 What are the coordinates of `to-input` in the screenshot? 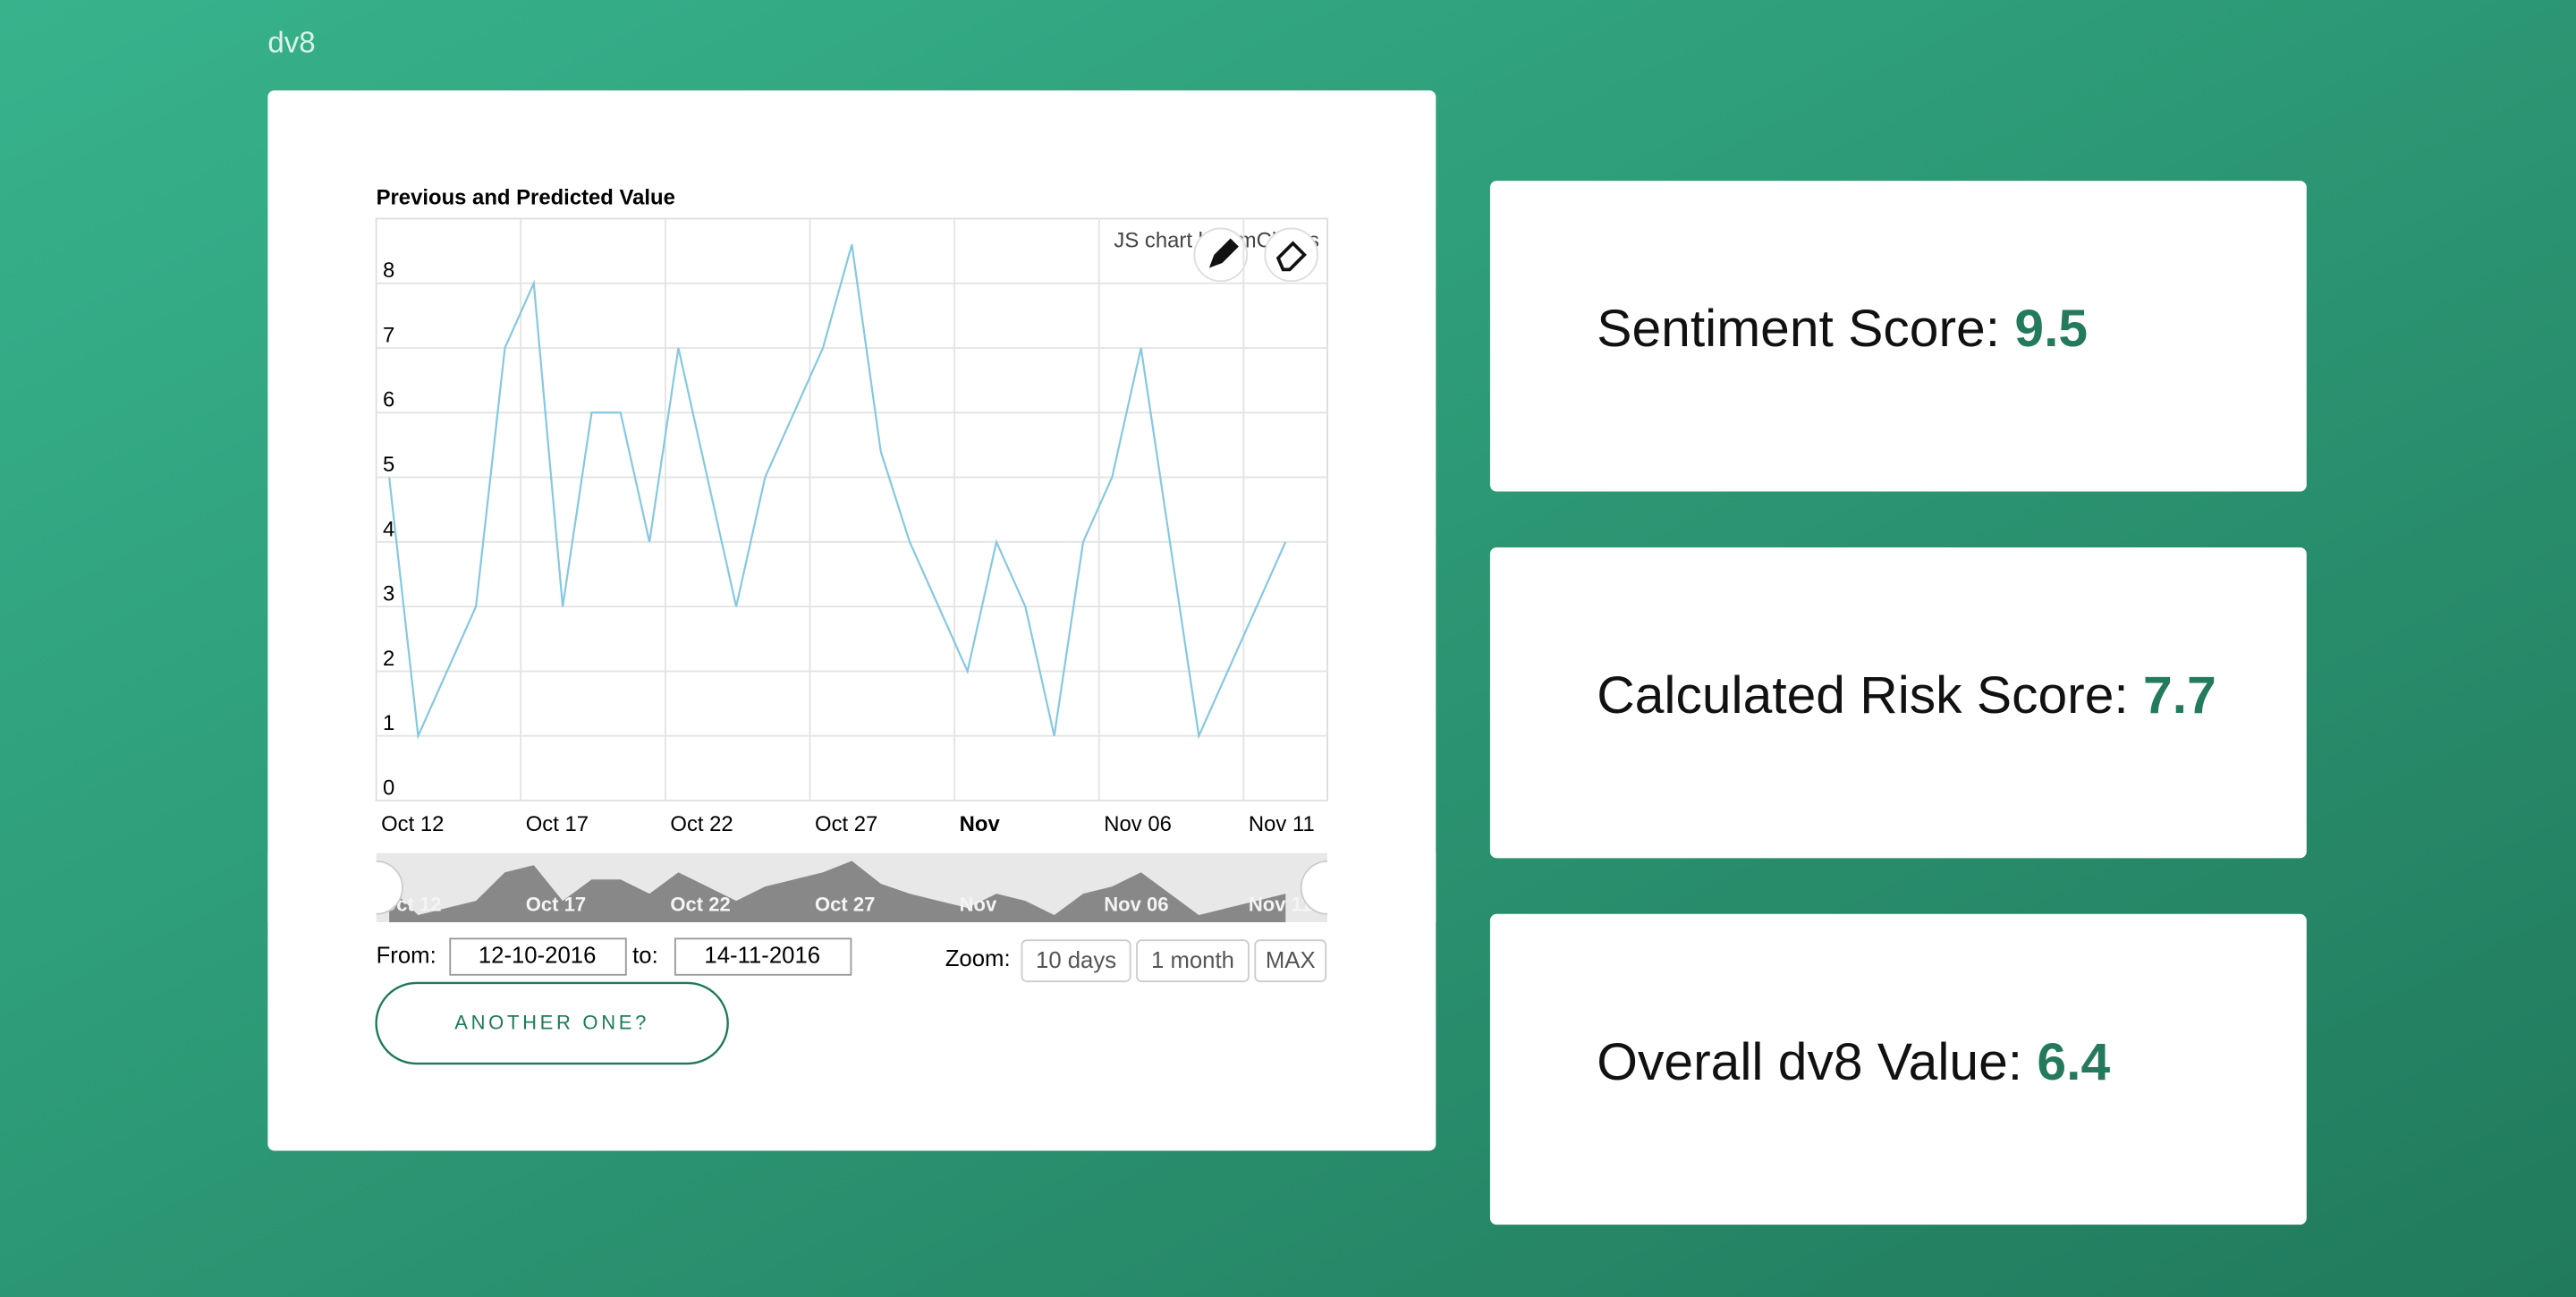 It's located at (763, 956).